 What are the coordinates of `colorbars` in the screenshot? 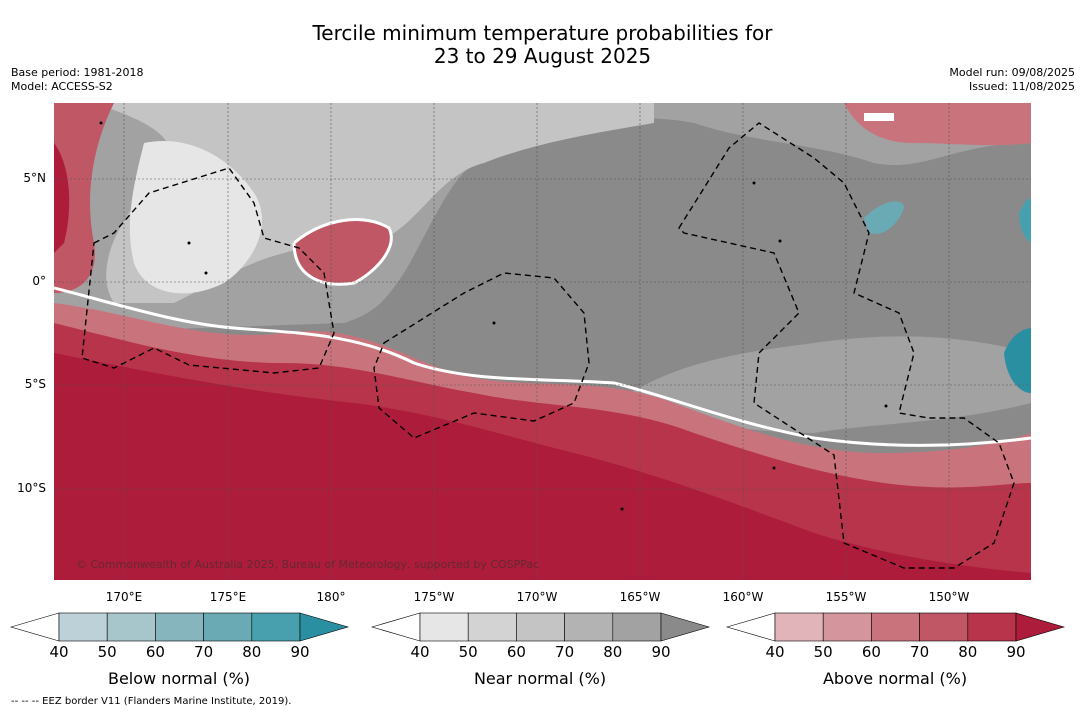 It's located at (537, 627).